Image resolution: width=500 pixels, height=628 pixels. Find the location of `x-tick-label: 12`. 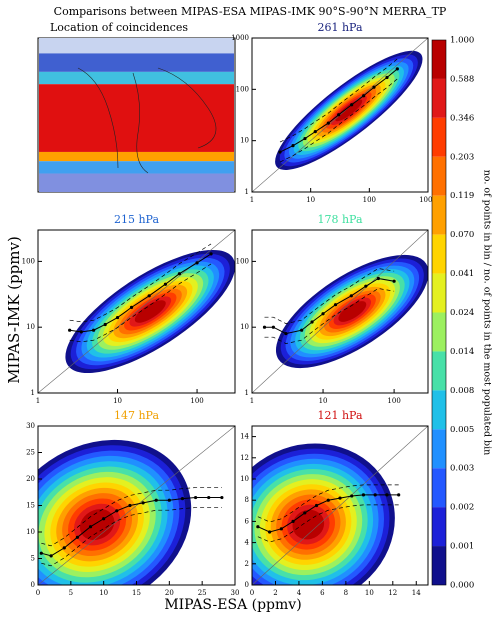

x-tick-label: 12 is located at coordinates (392, 593).